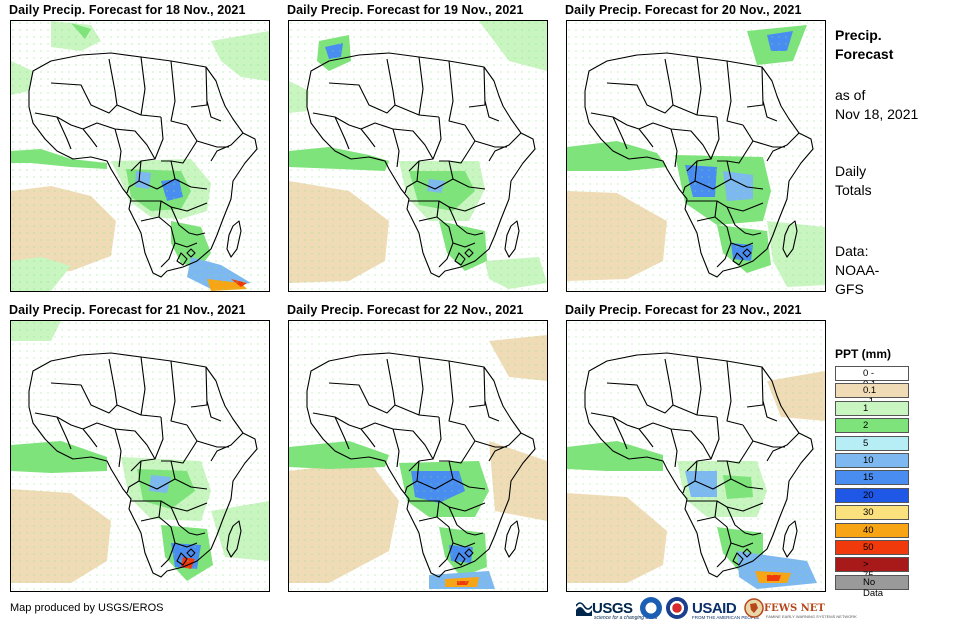  What do you see at coordinates (127, 10) in the screenshot?
I see `panel-title: Daily Precip. Forecast for 18 Nov., 2021` at bounding box center [127, 10].